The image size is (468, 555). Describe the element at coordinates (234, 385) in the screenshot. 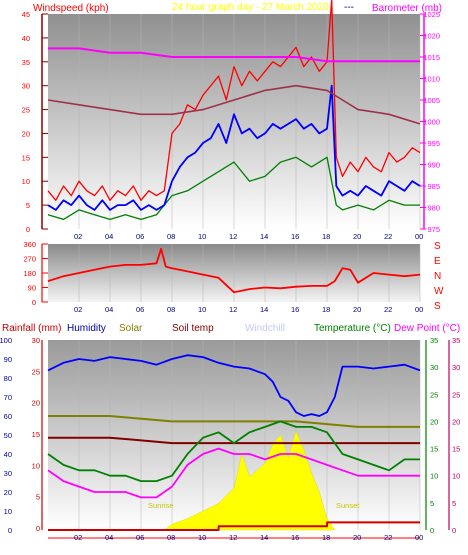

I see `humidity-line` at that location.